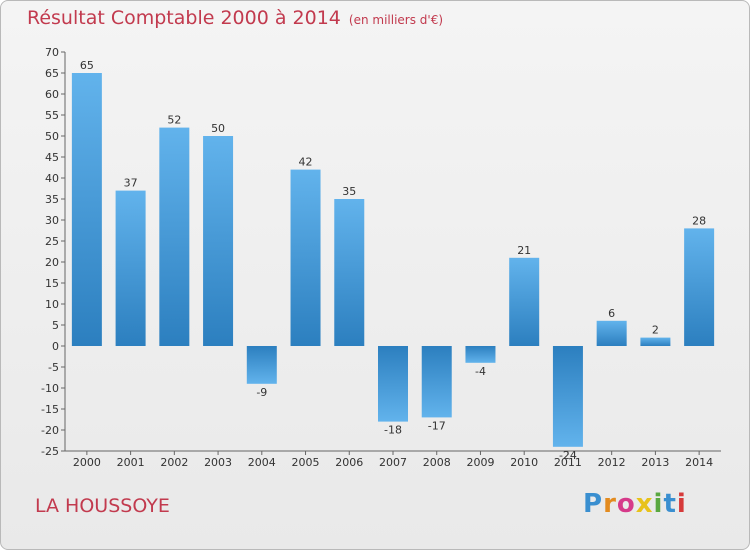  I want to click on bar-2003, so click(218, 241).